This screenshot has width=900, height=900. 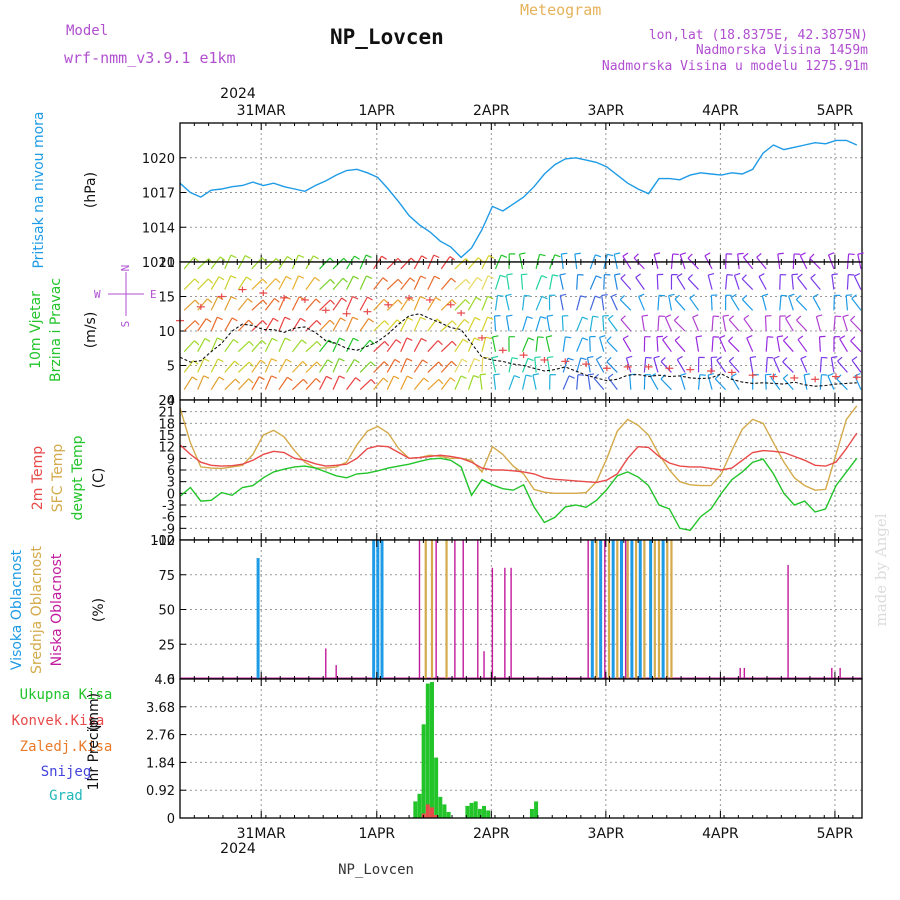 What do you see at coordinates (511, 330) in the screenshot?
I see `wind-panel: 0 5 10 15 20` at bounding box center [511, 330].